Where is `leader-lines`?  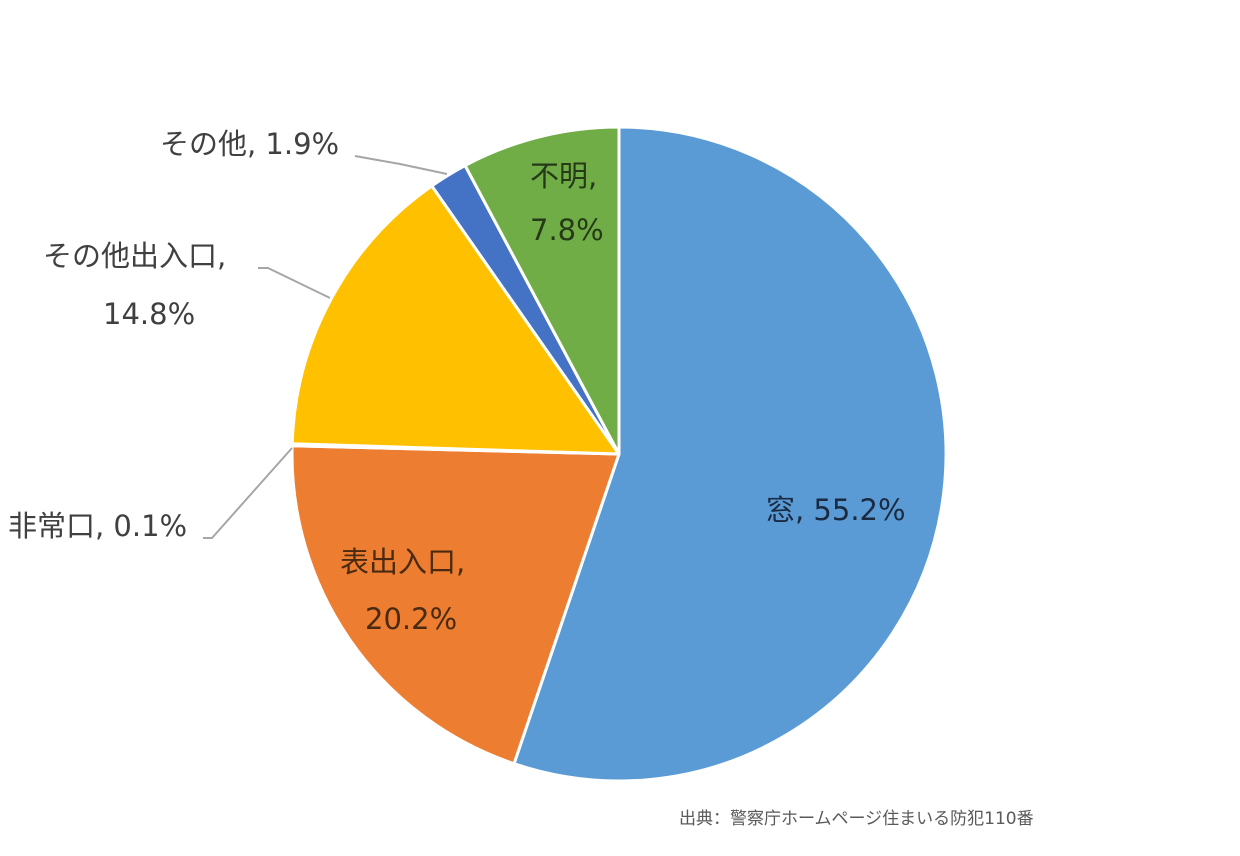
leader-lines is located at coordinates (325, 347).